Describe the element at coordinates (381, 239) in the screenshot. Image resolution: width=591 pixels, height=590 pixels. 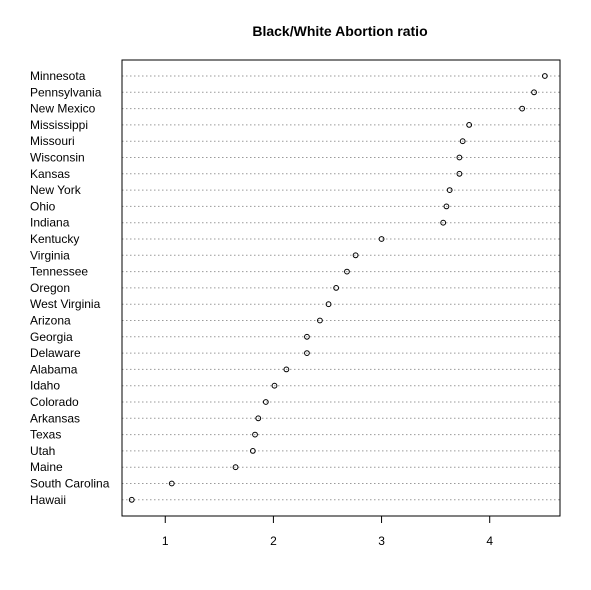
I see `point-kentucky` at that location.